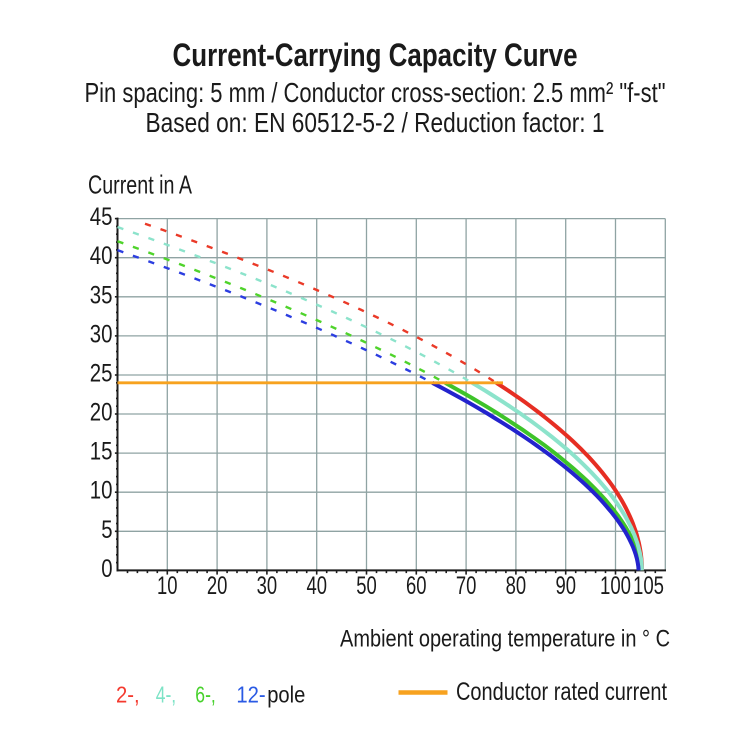  I want to click on svg-text: 2-,, so click(128, 695).